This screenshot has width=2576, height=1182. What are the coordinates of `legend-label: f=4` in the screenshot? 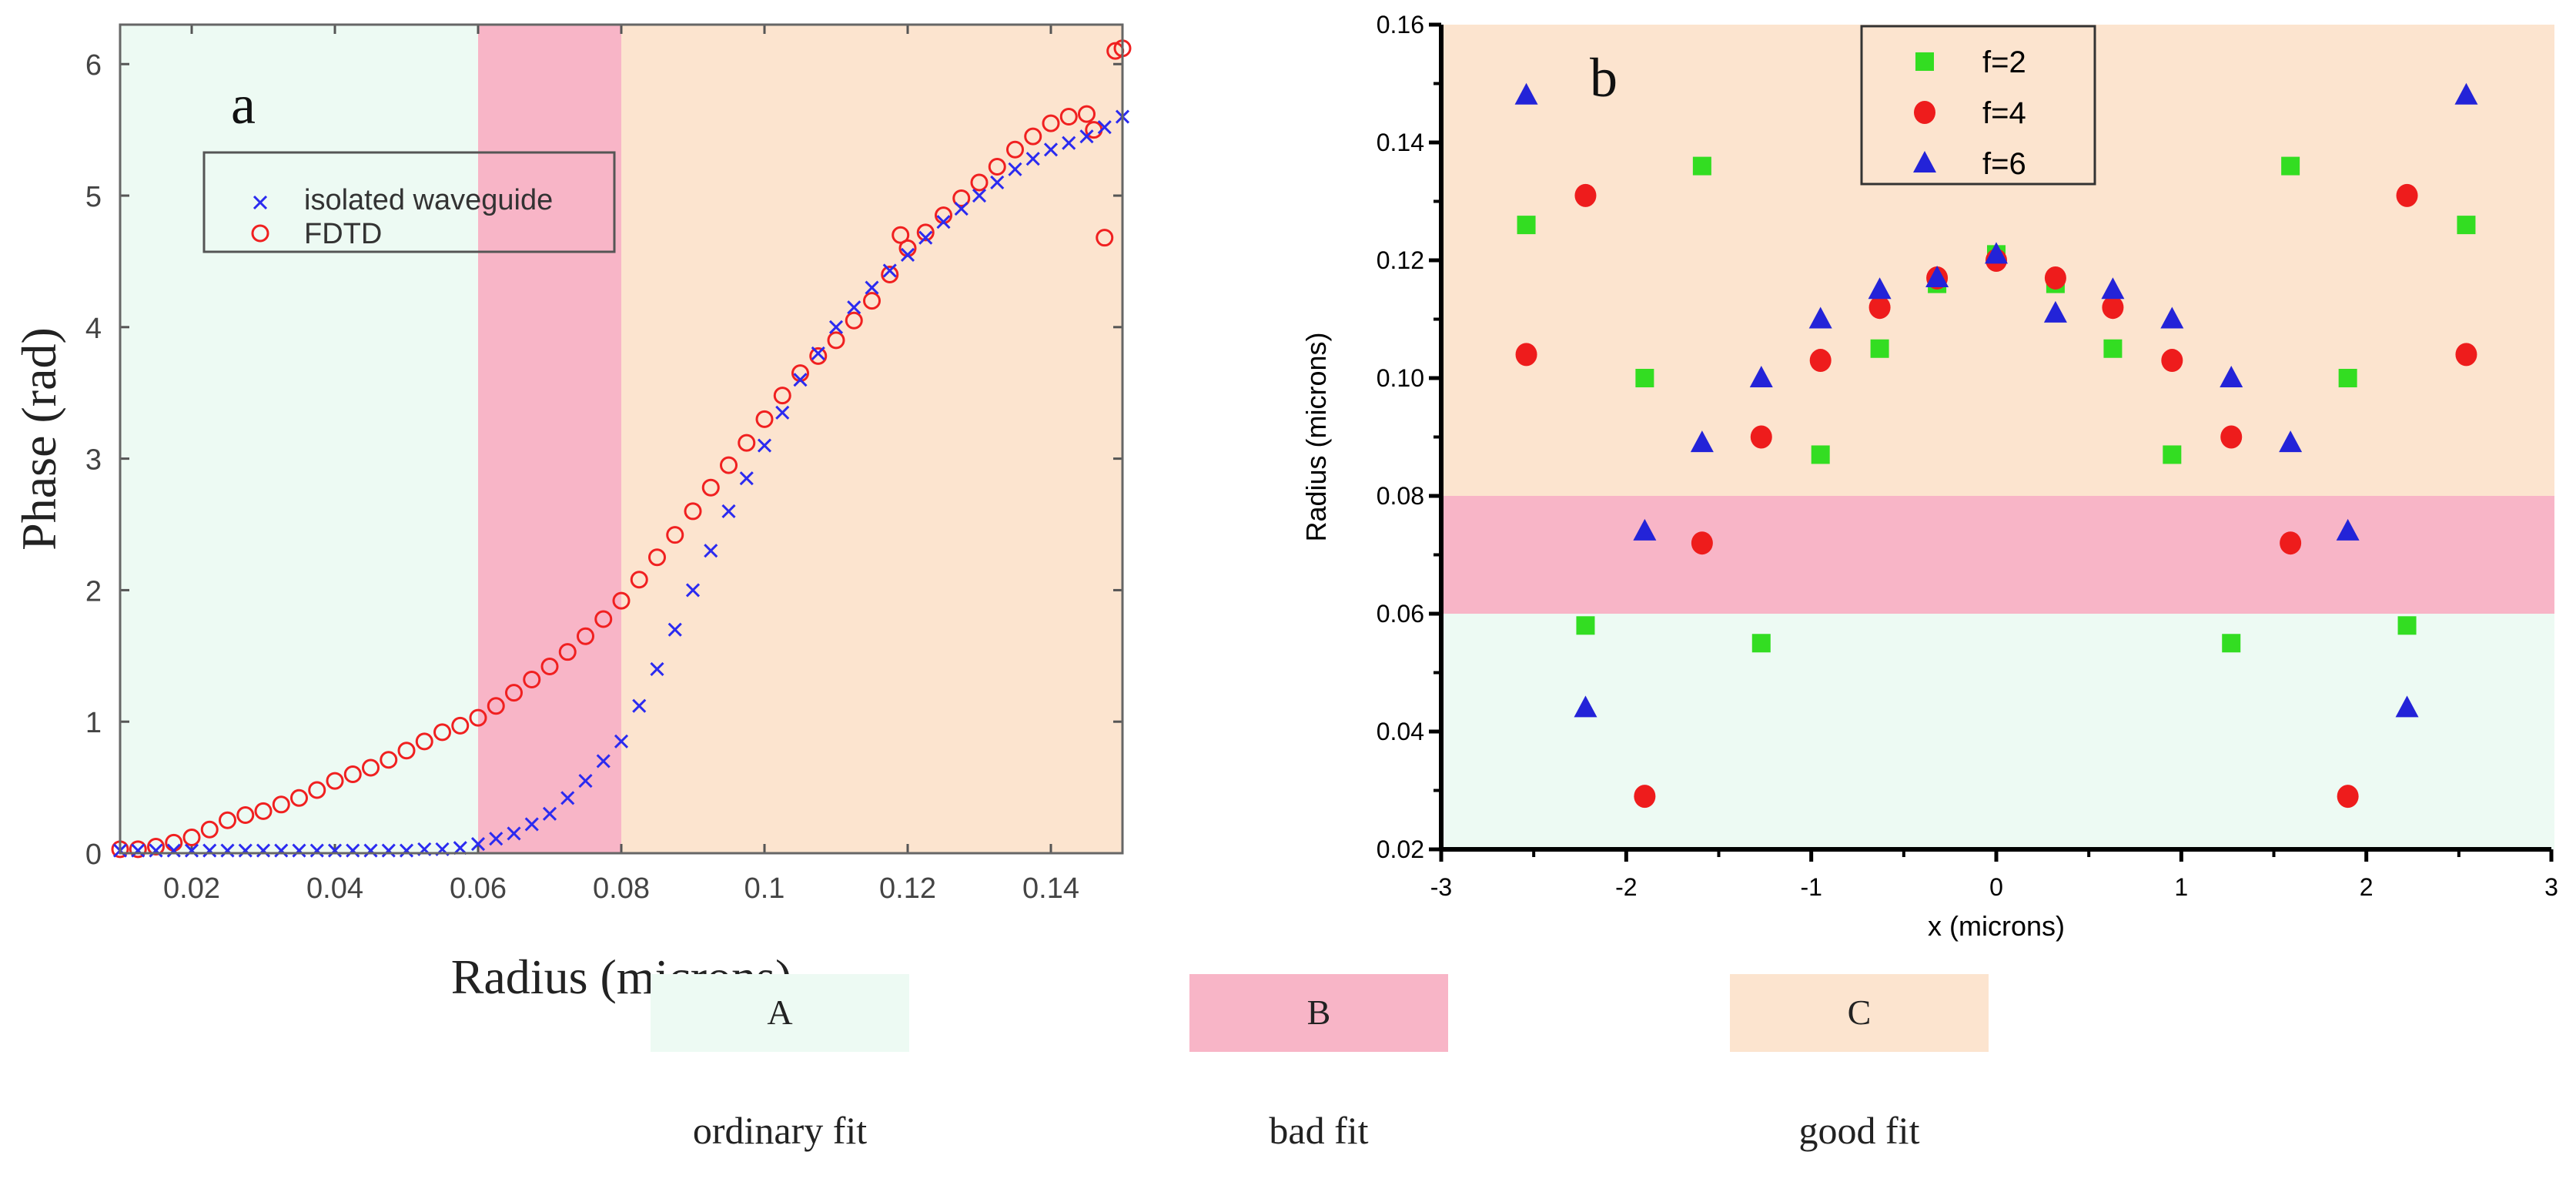 It's located at (2004, 113).